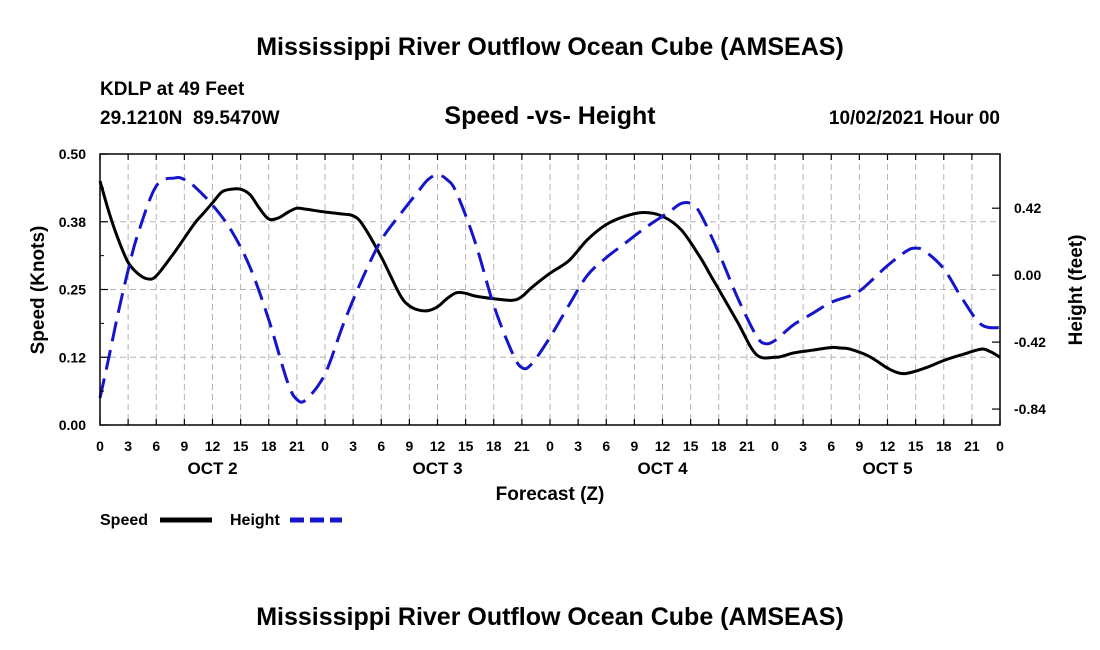 This screenshot has width=1100, height=650. What do you see at coordinates (550, 494) in the screenshot?
I see `x-axis-title: Forecast (Z)` at bounding box center [550, 494].